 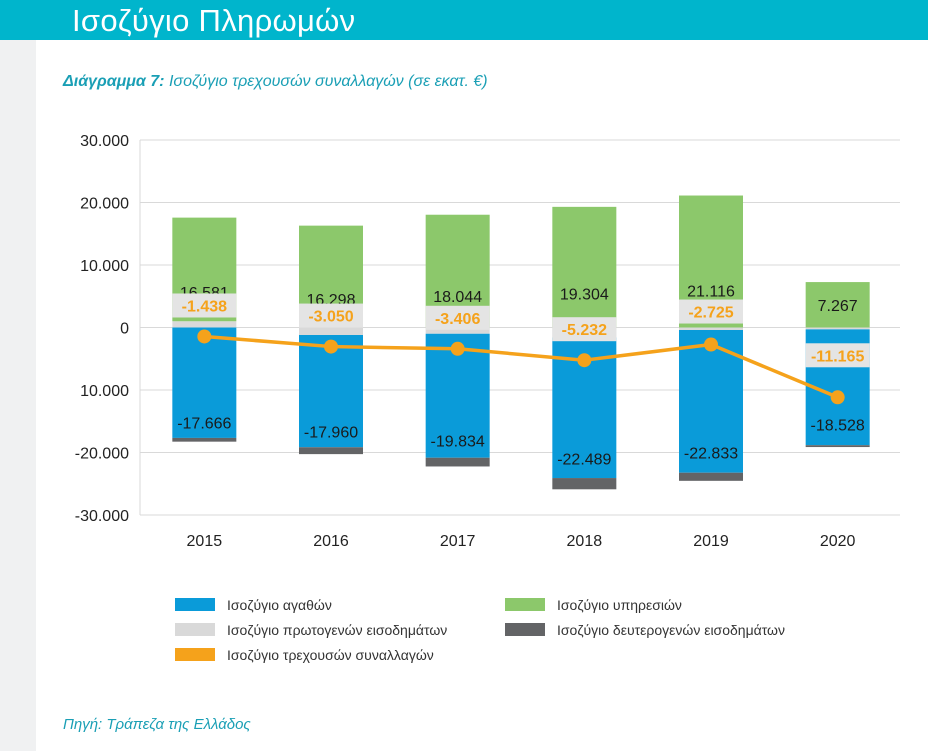 I want to click on services-data-label: 7.267, so click(x=838, y=306).